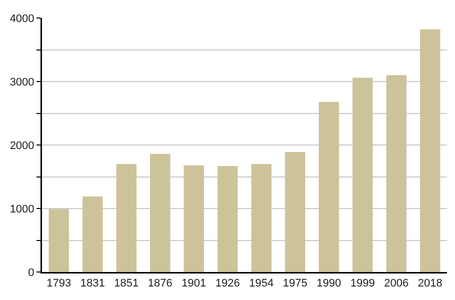  What do you see at coordinates (126, 284) in the screenshot?
I see `x-tick-label: 1851` at bounding box center [126, 284].